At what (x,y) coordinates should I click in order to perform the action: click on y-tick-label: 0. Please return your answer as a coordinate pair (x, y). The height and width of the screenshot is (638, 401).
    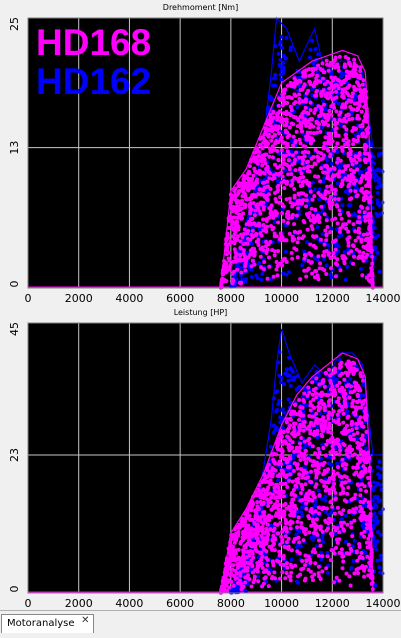
    Looking at the image, I should click on (14, 589).